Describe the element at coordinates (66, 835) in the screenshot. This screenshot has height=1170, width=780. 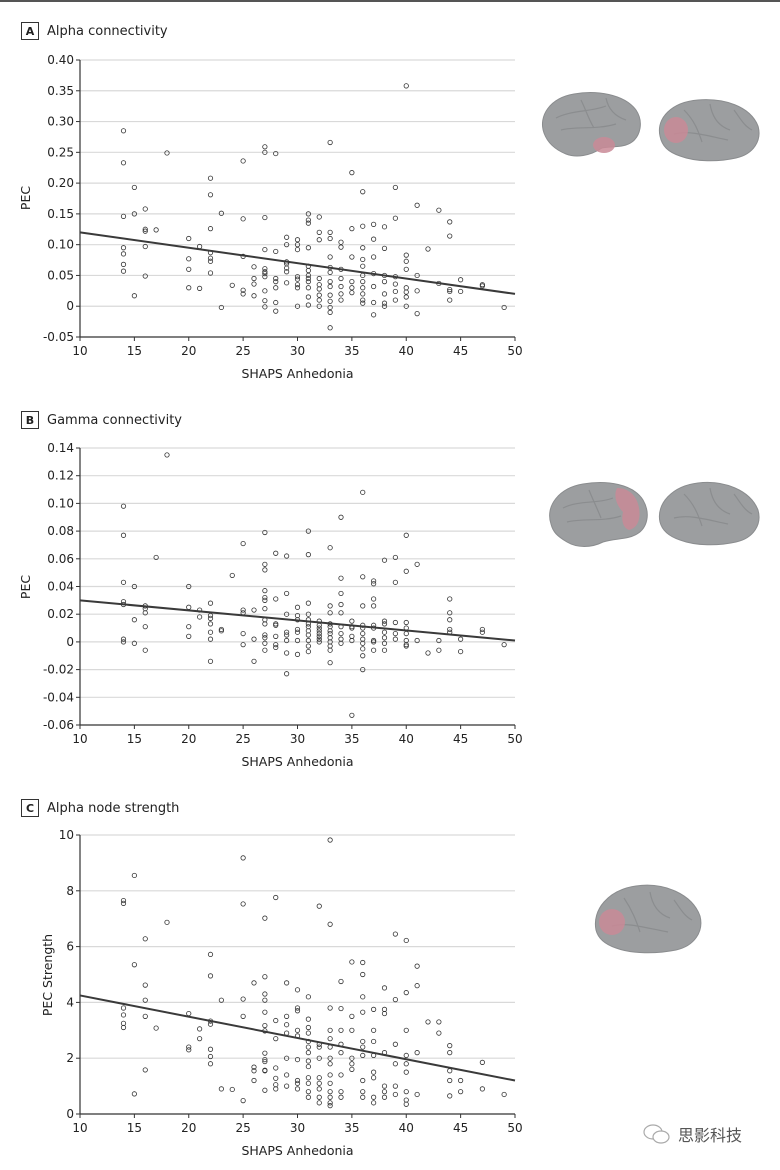
I see `y-tick-label: 10` at that location.